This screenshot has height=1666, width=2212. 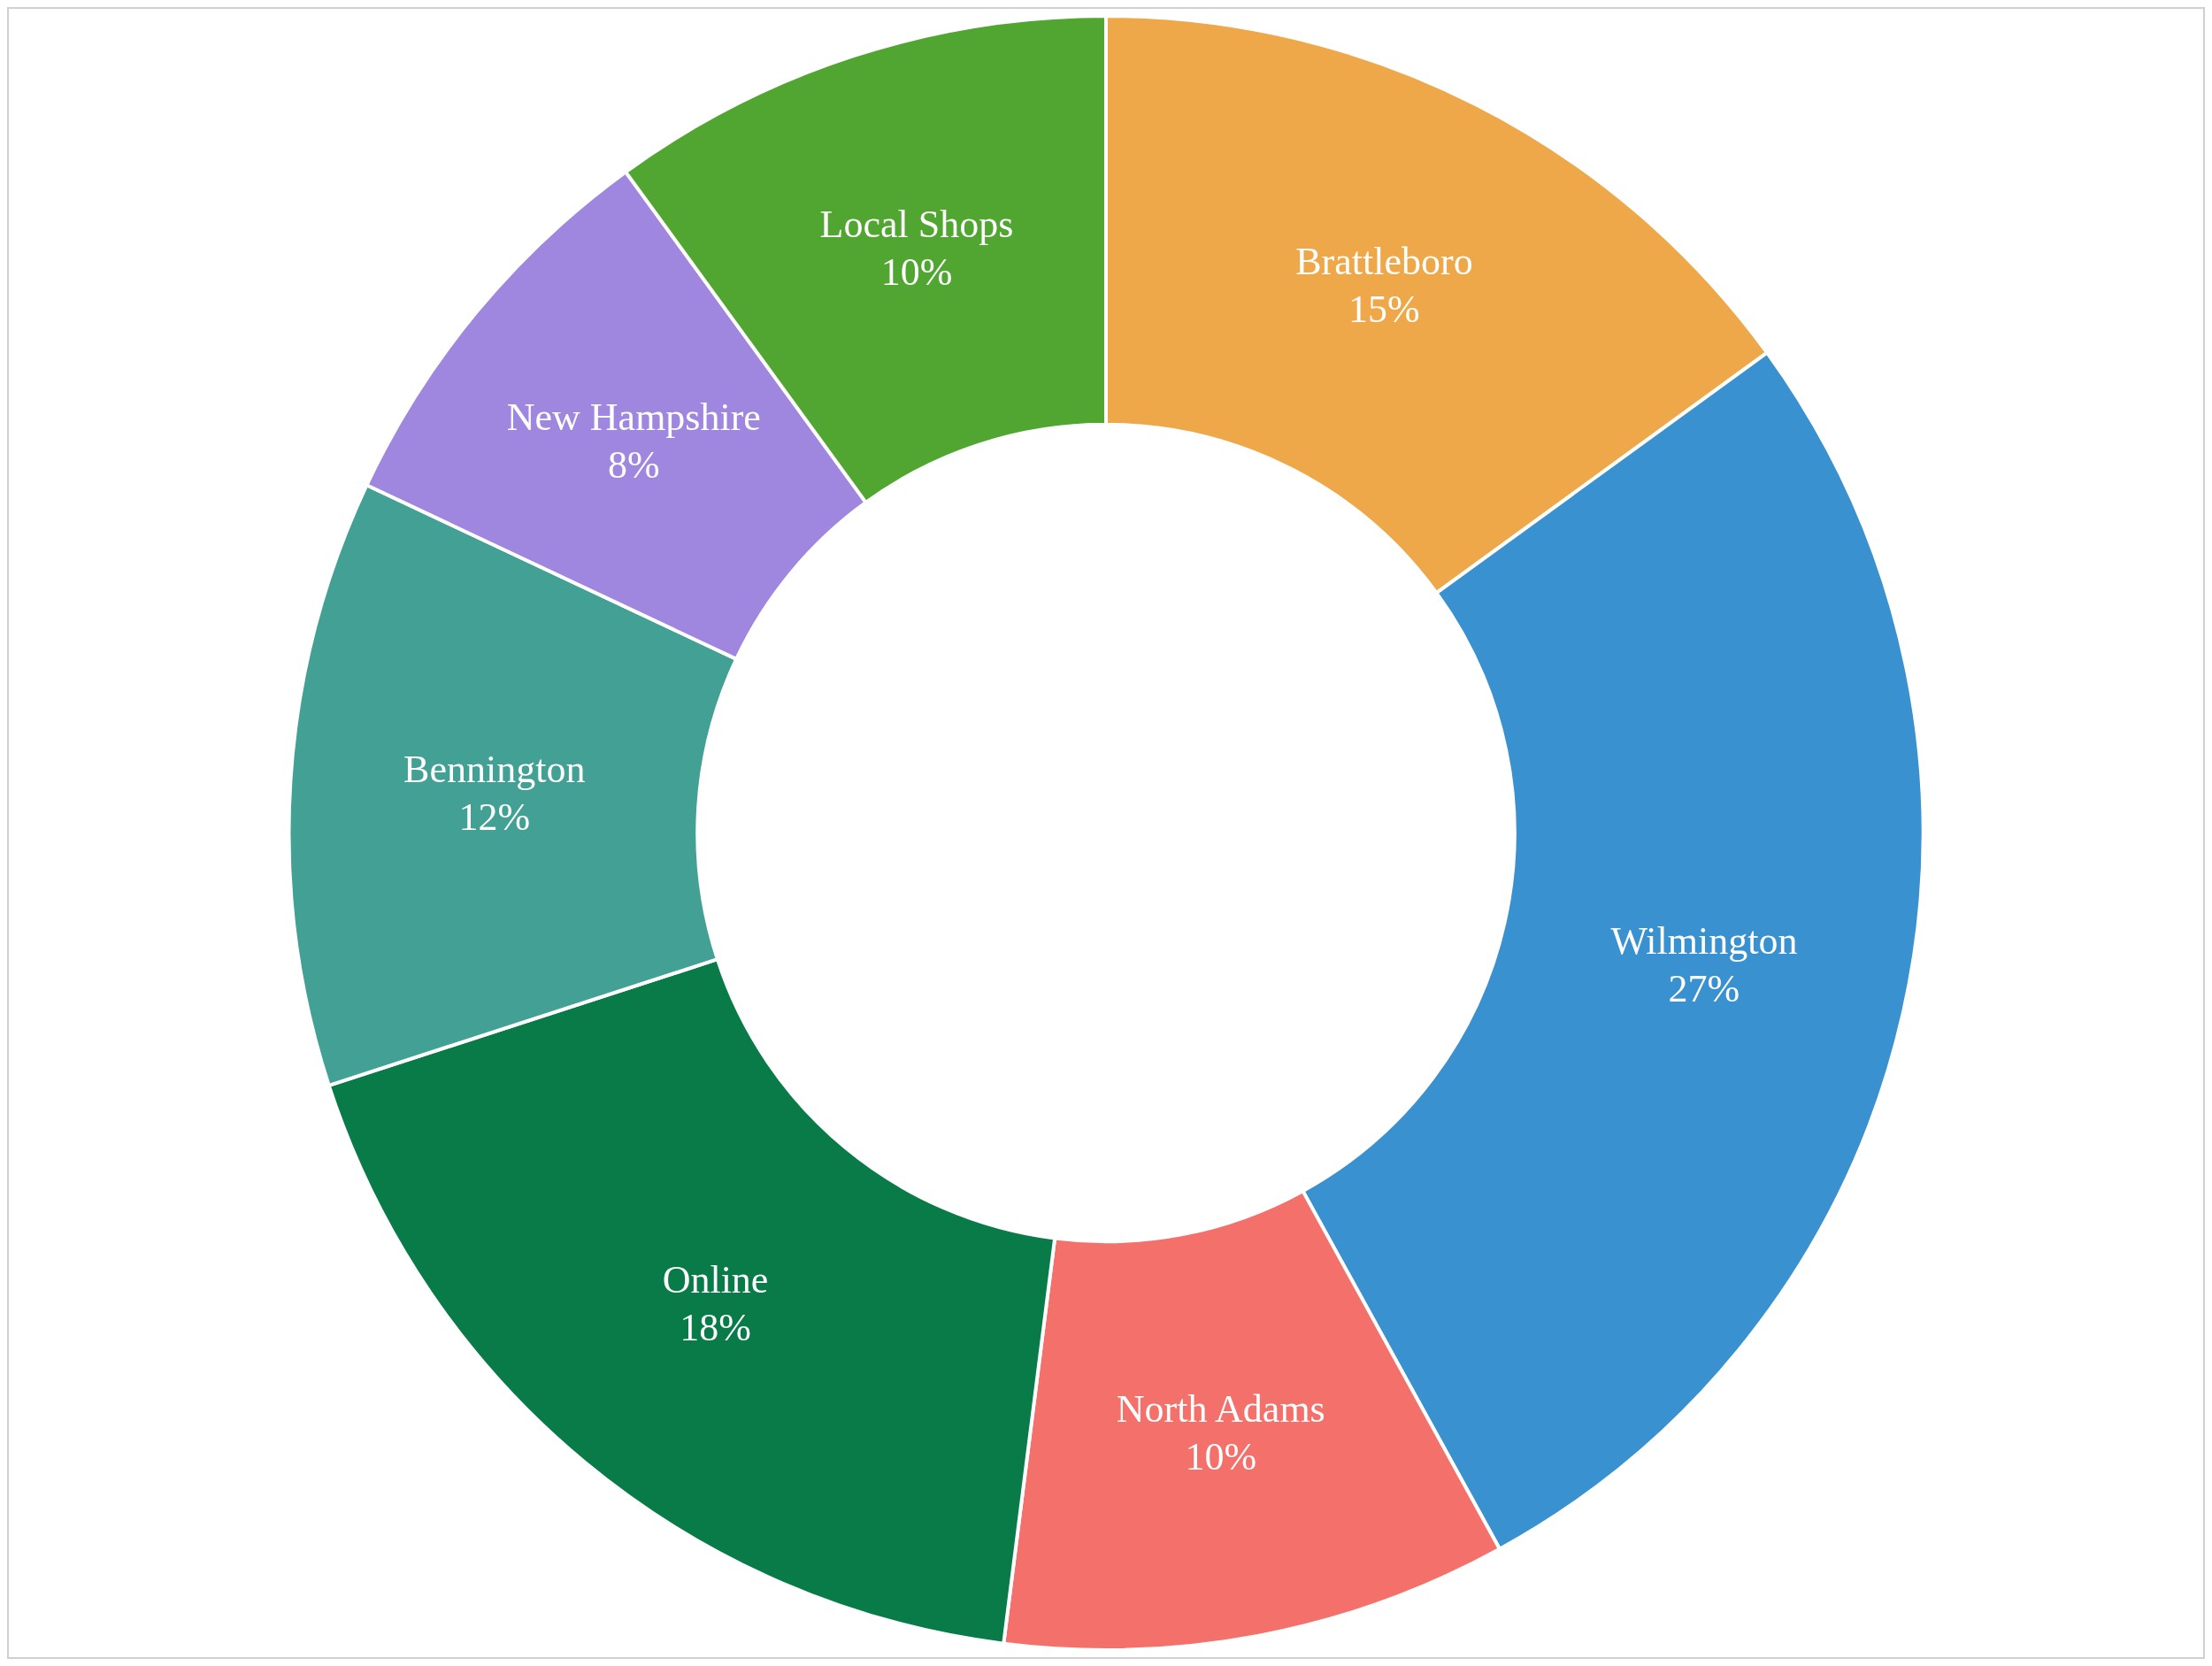 I want to click on data-label: 18%, so click(x=716, y=1327).